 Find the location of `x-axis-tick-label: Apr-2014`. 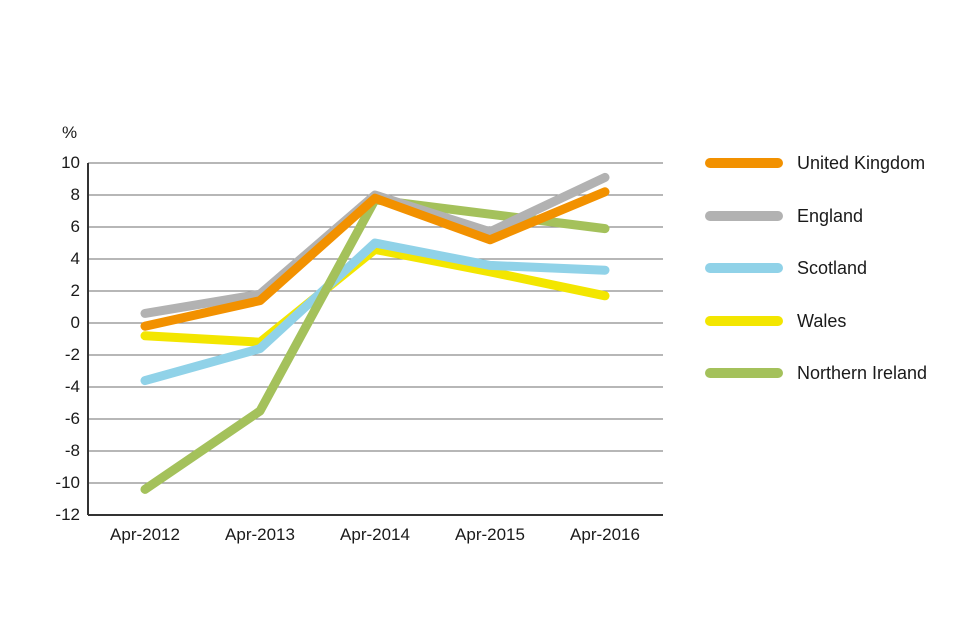

x-axis-tick-label: Apr-2014 is located at coordinates (375, 534).